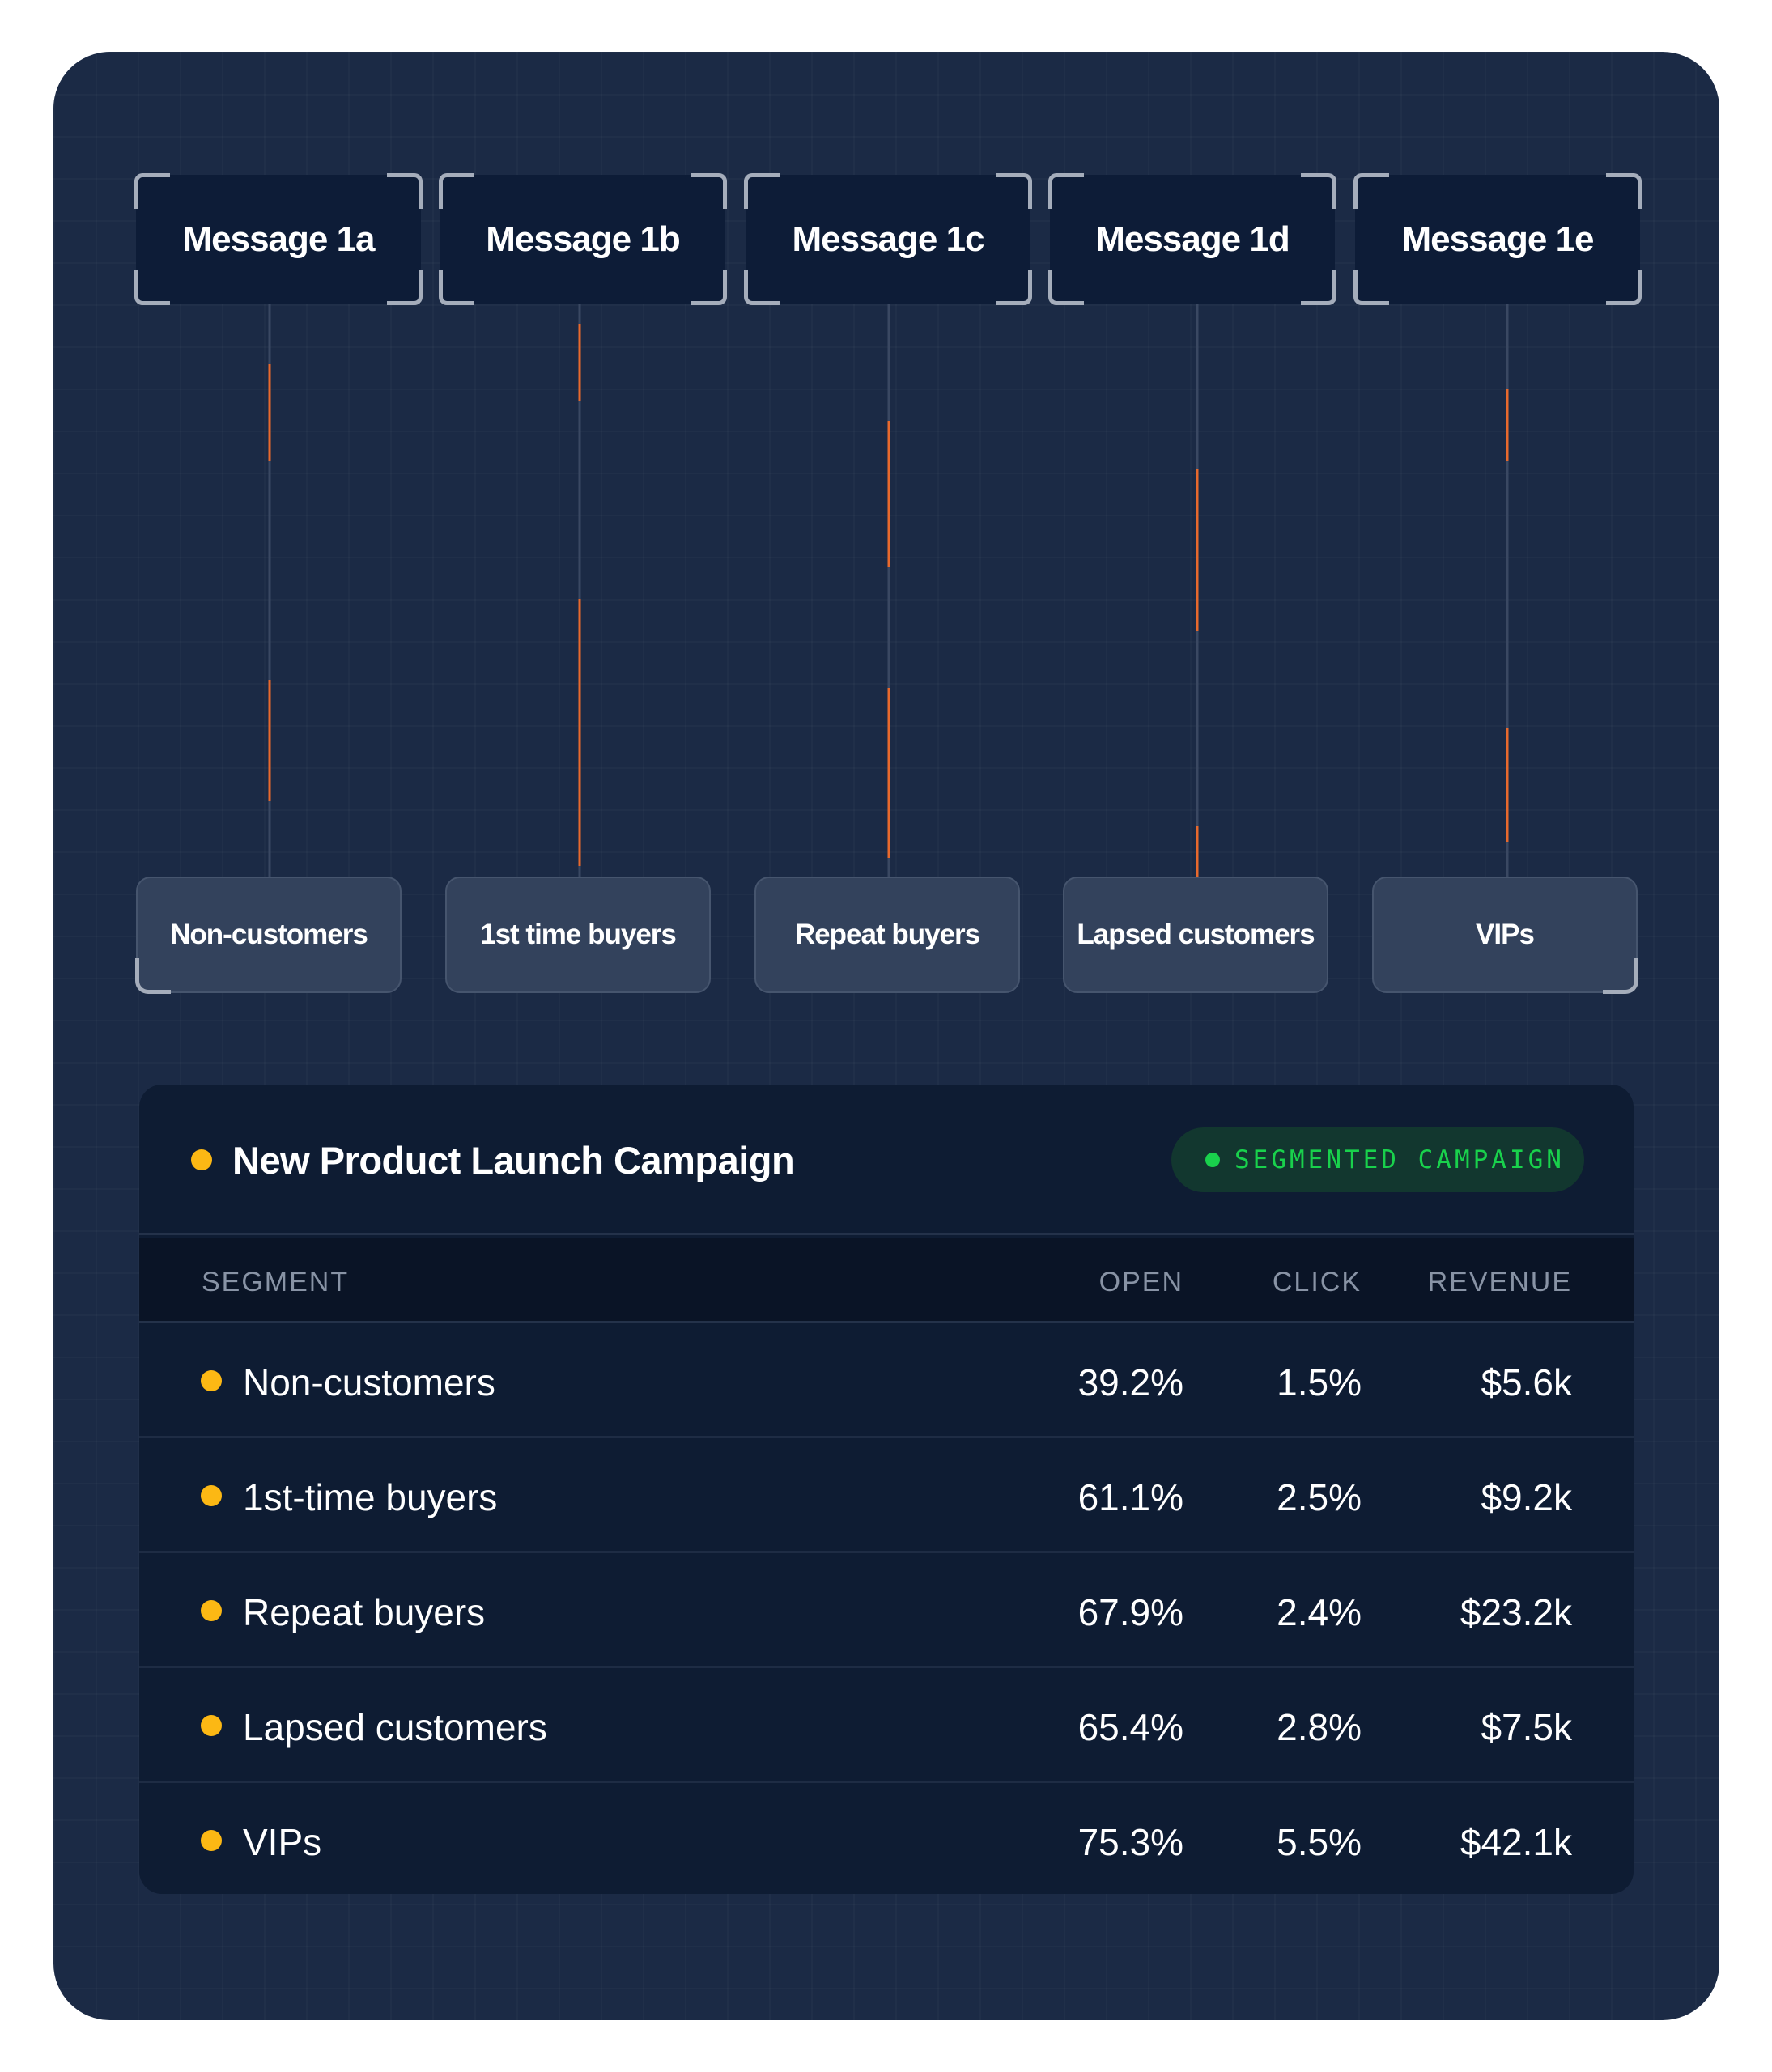 The image size is (1772, 2072). What do you see at coordinates (887, 1725) in the screenshot?
I see `table-row: Lapsed customers 65.4% 2.8% $7.5k` at bounding box center [887, 1725].